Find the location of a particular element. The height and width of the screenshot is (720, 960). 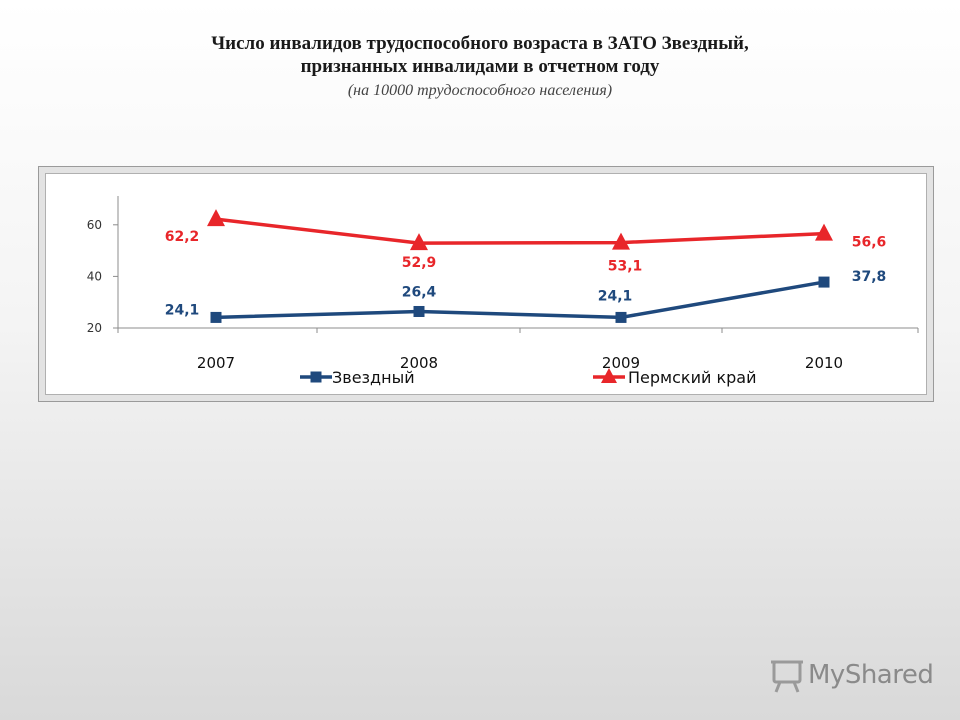

y-tick-label: 40 is located at coordinates (94, 276).